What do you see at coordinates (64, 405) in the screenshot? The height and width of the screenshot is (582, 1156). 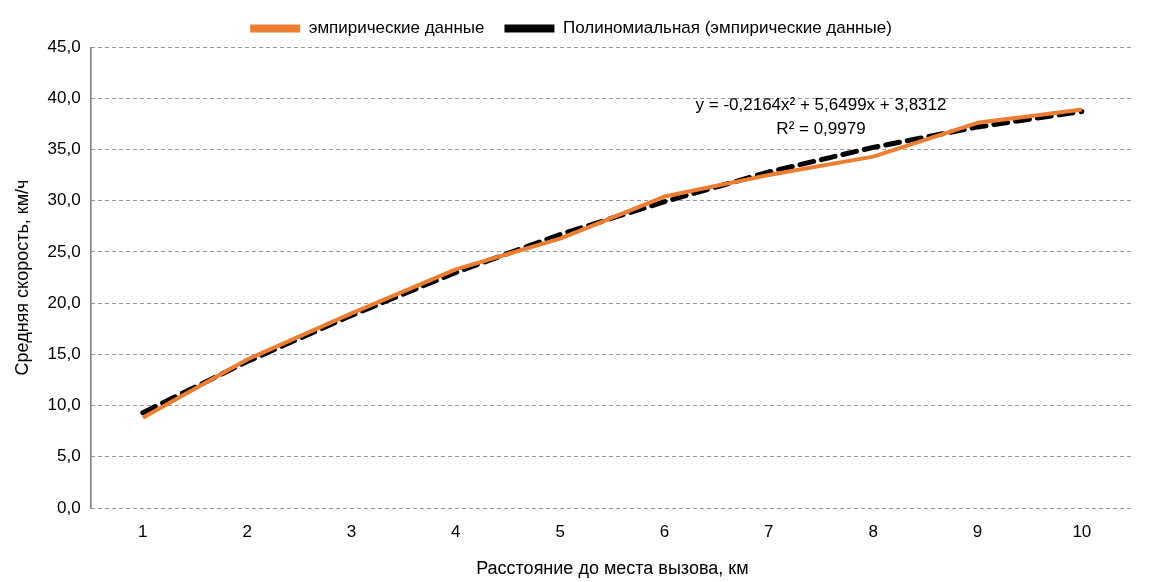 I see `y-tick-label: 10,0` at bounding box center [64, 405].